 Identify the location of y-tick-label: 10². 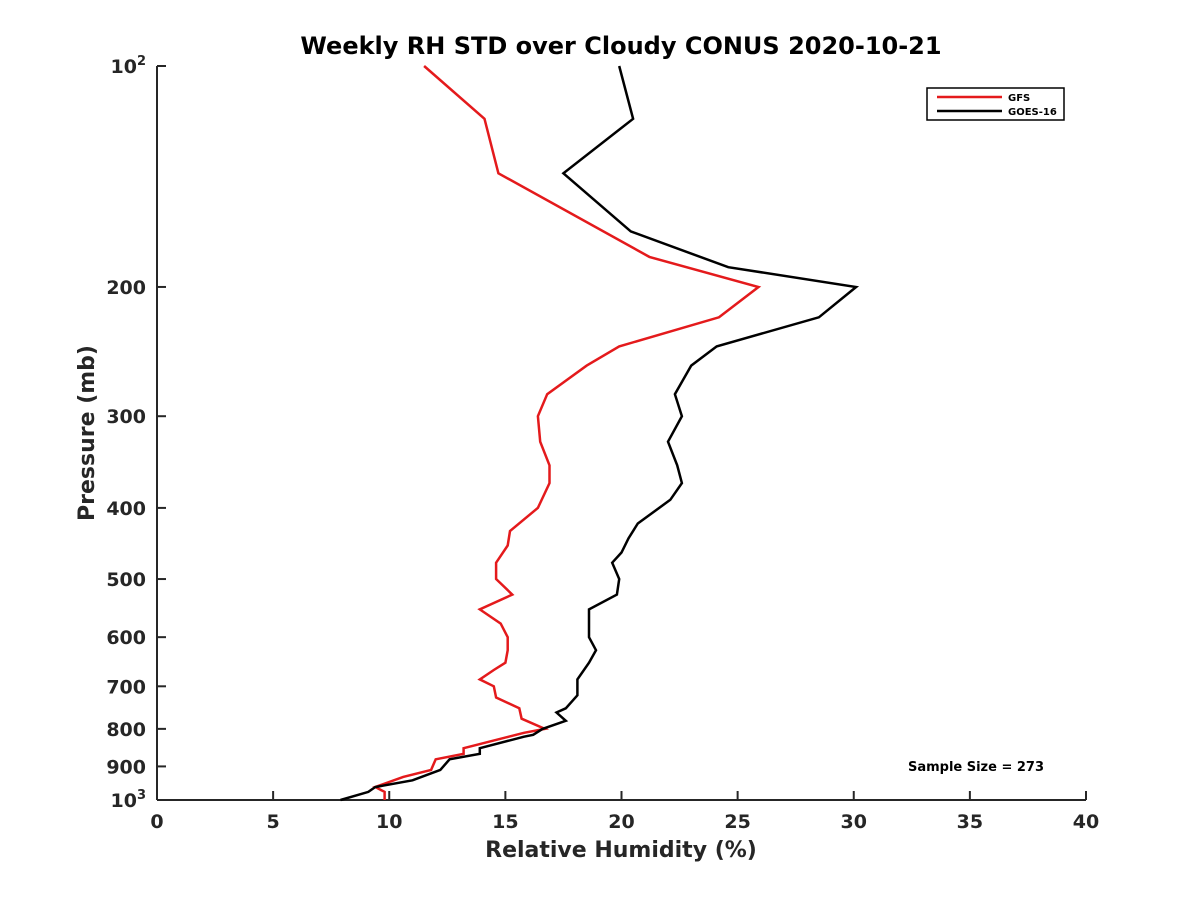
(129, 66).